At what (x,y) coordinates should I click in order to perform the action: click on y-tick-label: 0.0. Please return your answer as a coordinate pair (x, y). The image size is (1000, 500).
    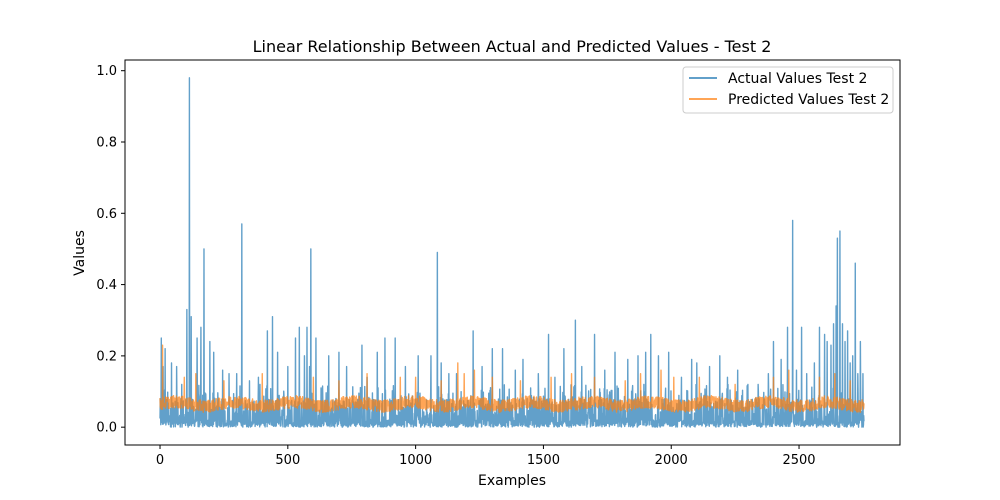
    Looking at the image, I should click on (106, 428).